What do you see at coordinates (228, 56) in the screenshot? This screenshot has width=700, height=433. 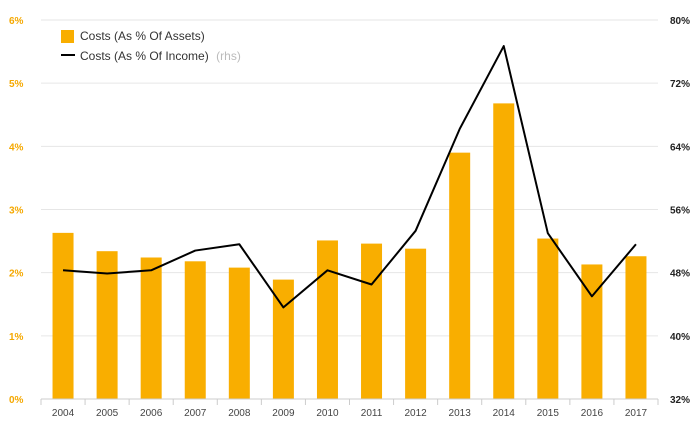 I see `legend-label-line-suffix: (rhs)` at bounding box center [228, 56].